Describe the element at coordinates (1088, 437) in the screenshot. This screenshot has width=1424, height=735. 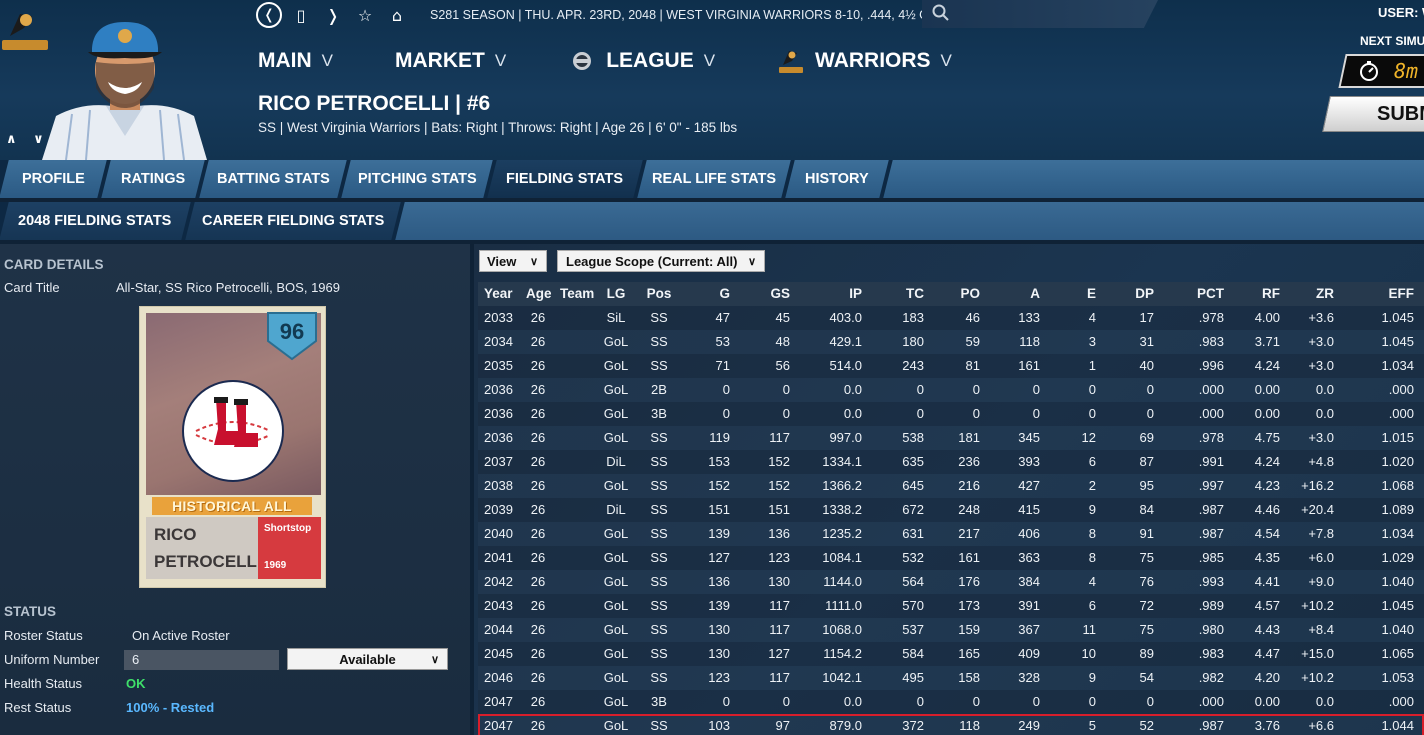
I see `table-cell-e: 12` at that location.